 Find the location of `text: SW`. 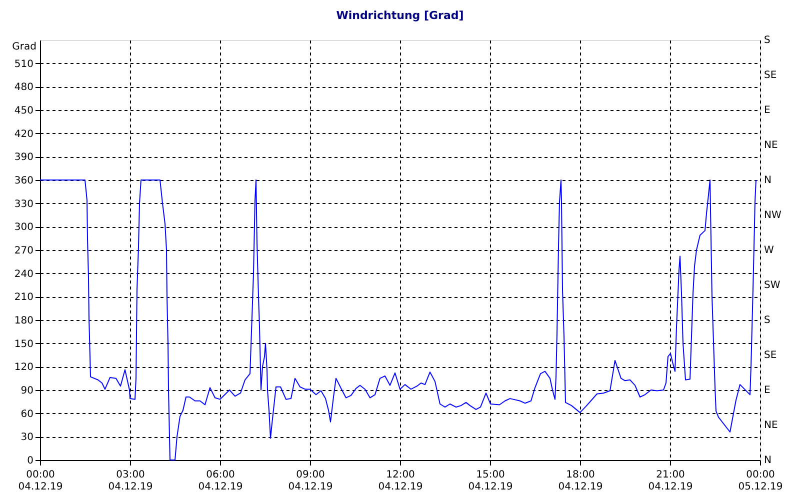

text: SW is located at coordinates (772, 285).